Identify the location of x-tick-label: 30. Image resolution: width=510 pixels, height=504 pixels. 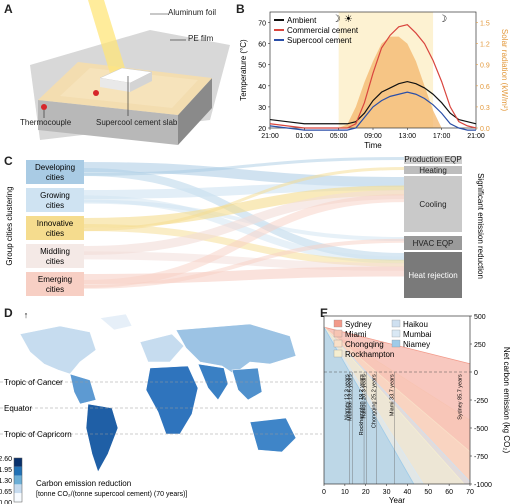
(387, 492).